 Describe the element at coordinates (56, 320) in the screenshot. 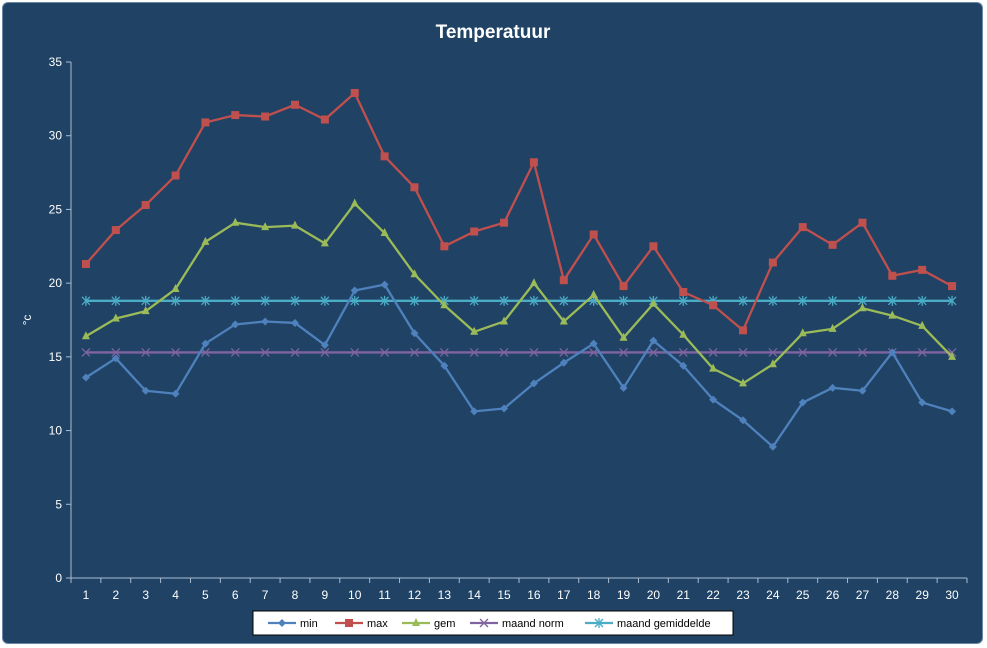

I see `y-tick-labels: 0 5 10 15 20 25 30 35` at that location.